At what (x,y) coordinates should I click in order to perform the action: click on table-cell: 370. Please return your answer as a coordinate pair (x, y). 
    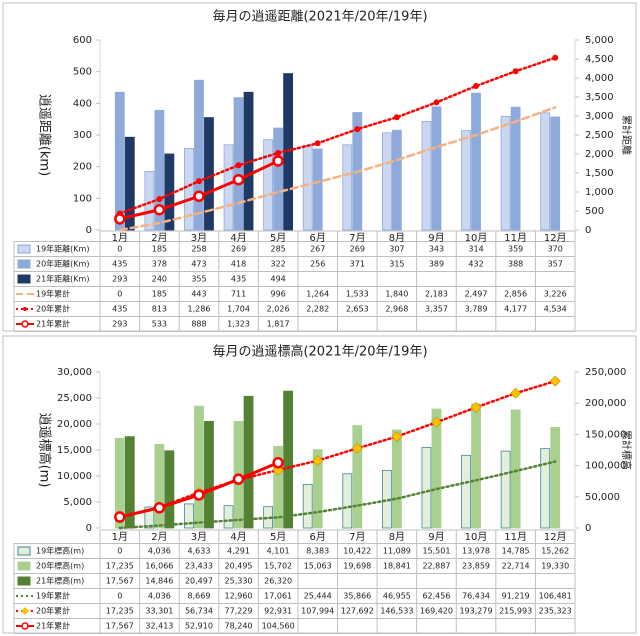
    Looking at the image, I should click on (555, 249).